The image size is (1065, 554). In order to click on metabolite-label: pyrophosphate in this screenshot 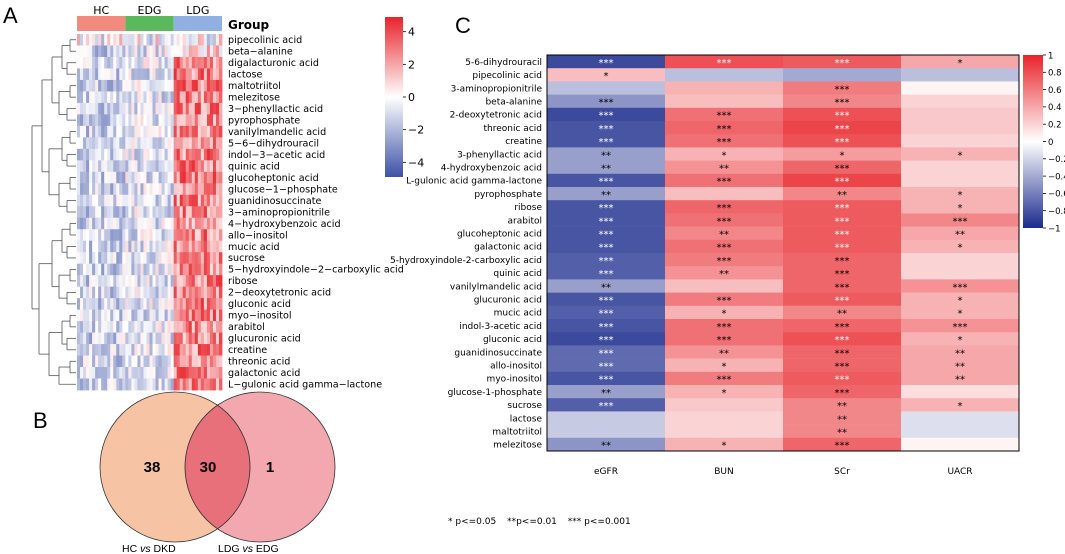, I will do `click(264, 120)`.